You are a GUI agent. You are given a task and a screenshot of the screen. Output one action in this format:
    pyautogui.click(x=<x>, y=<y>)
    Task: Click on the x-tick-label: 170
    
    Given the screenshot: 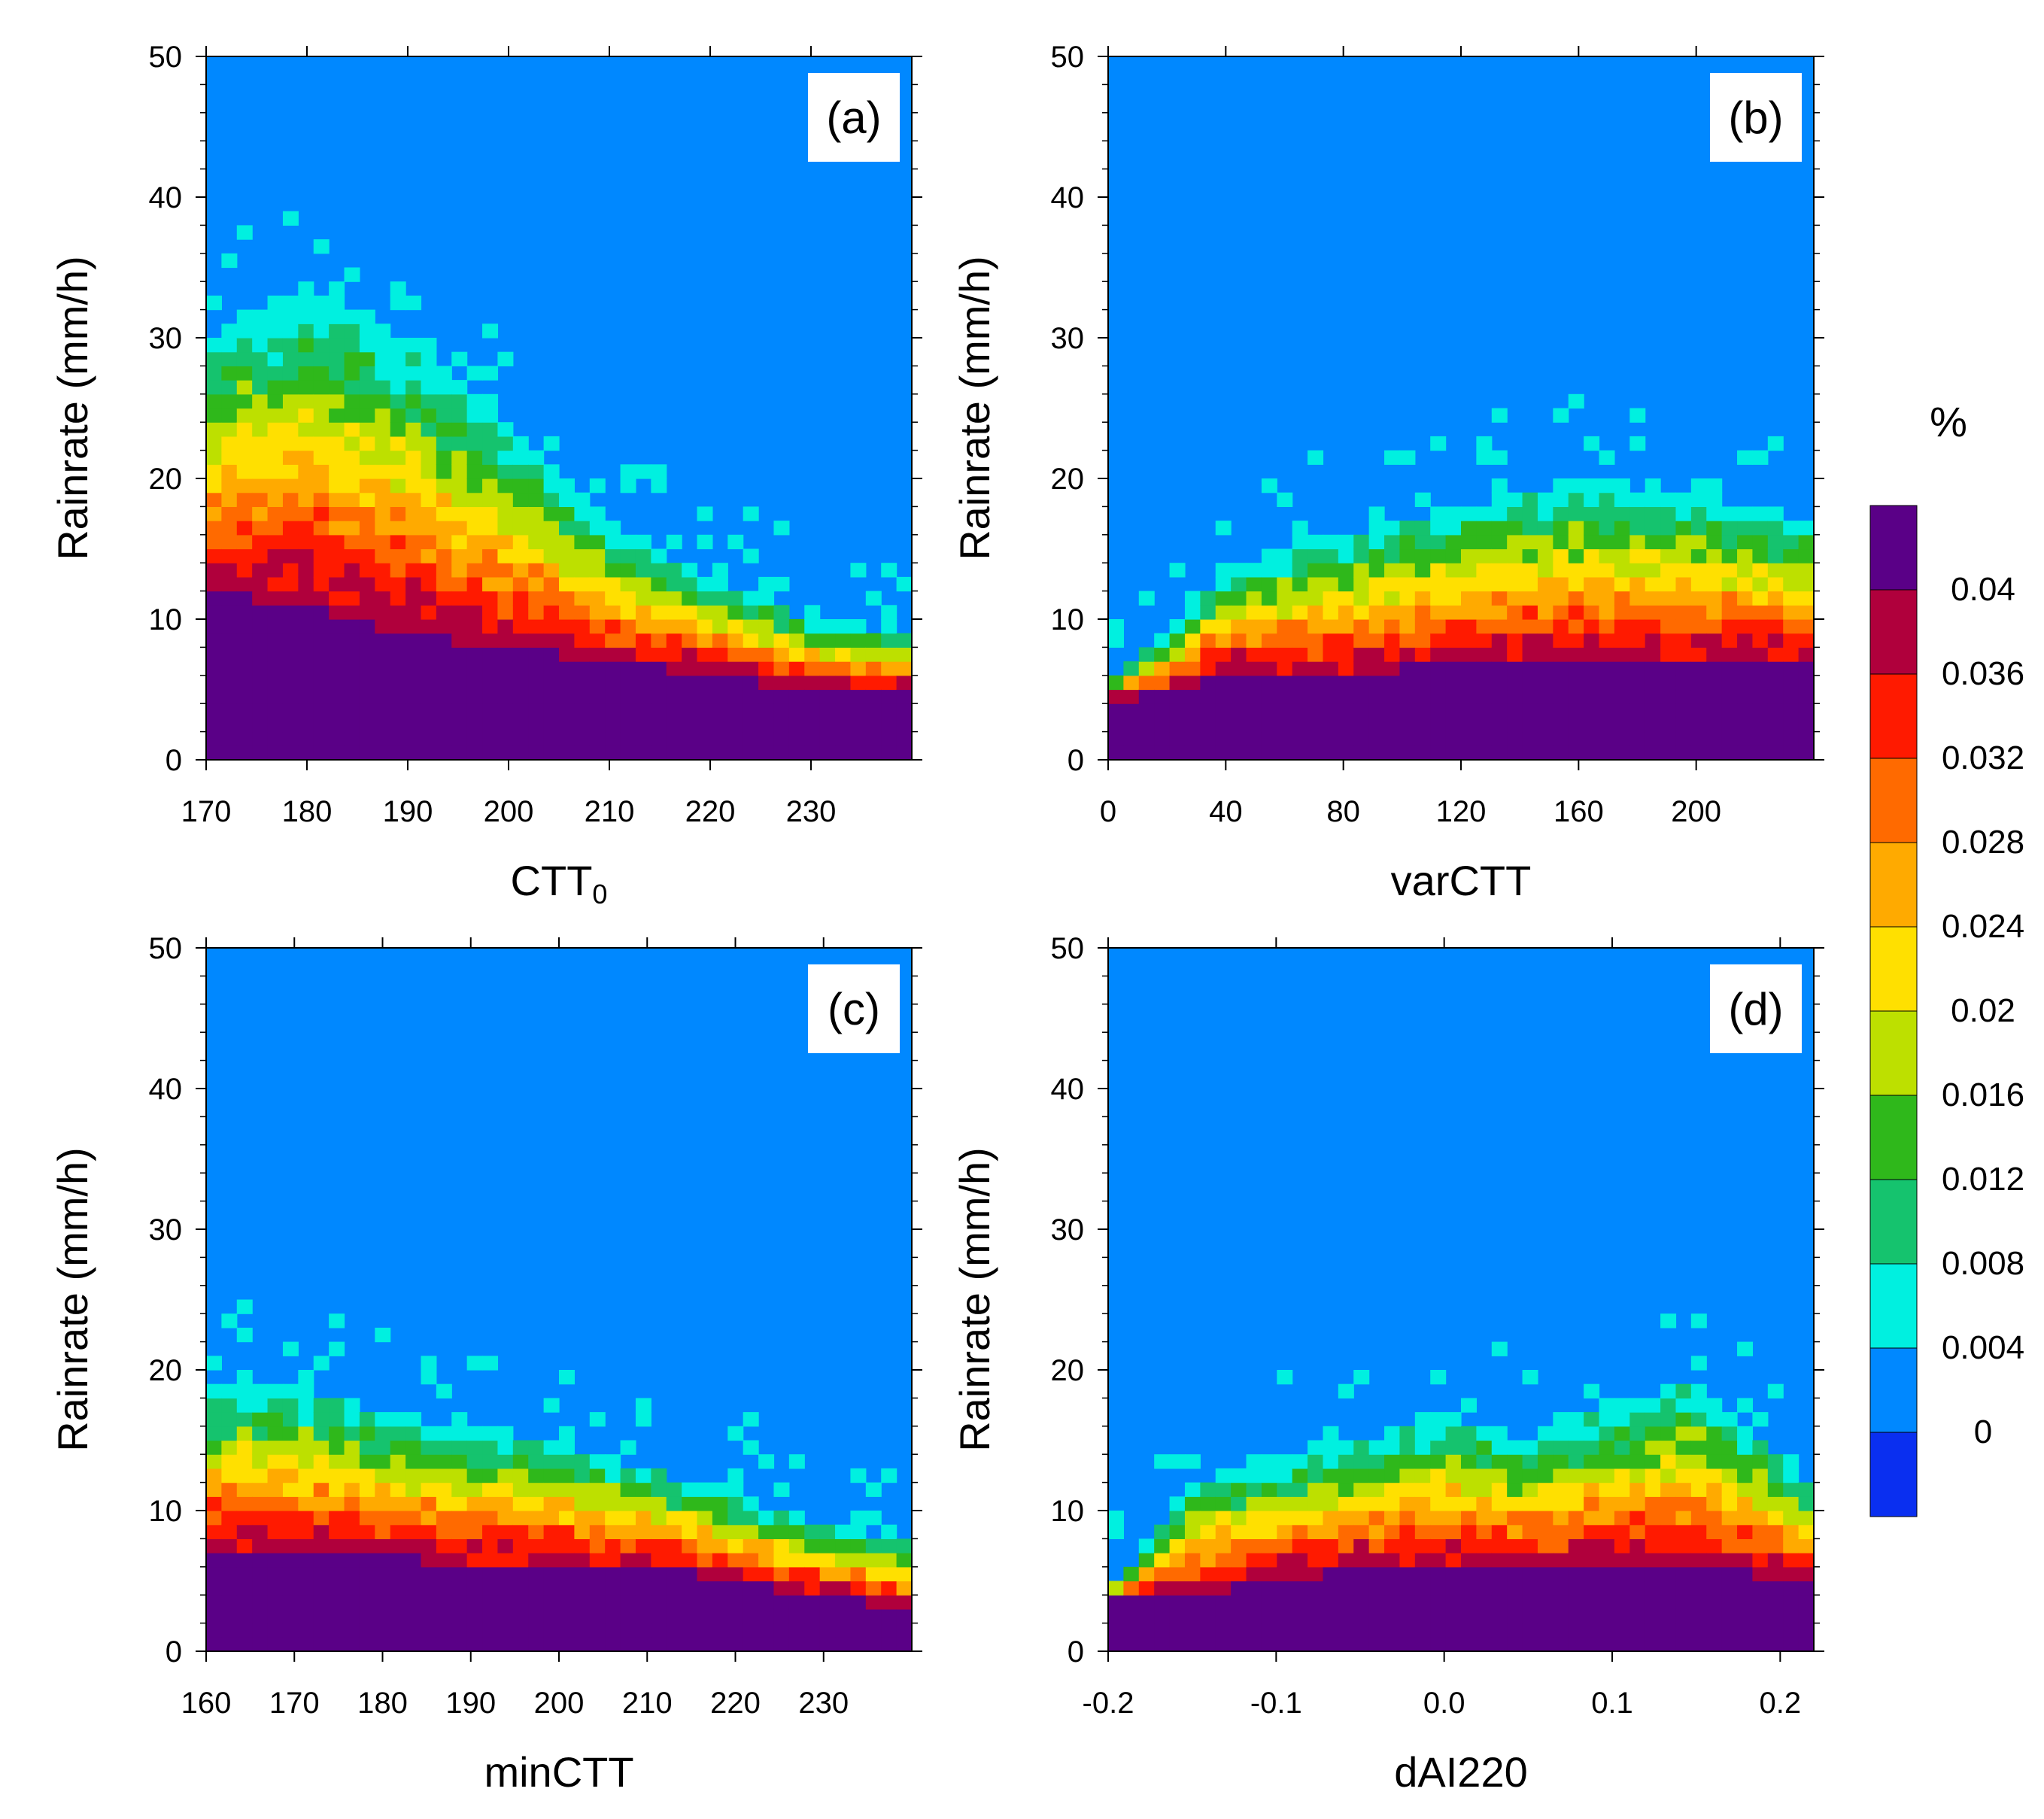 What is the action you would take?
    pyautogui.click(x=294, y=1703)
    